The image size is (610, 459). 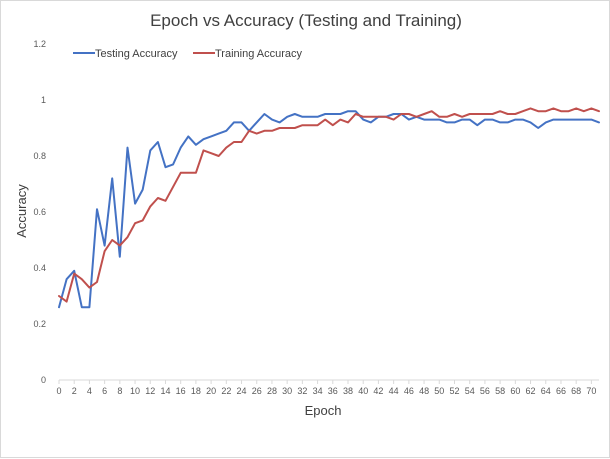 What do you see at coordinates (135, 391) in the screenshot?
I see `x-tick-label: 10` at bounding box center [135, 391].